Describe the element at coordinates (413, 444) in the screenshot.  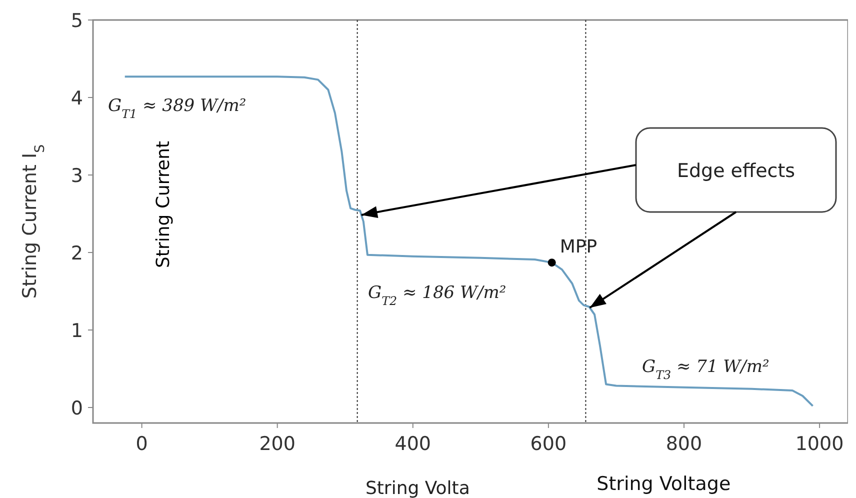
I see `x-tick-label: 400` at that location.